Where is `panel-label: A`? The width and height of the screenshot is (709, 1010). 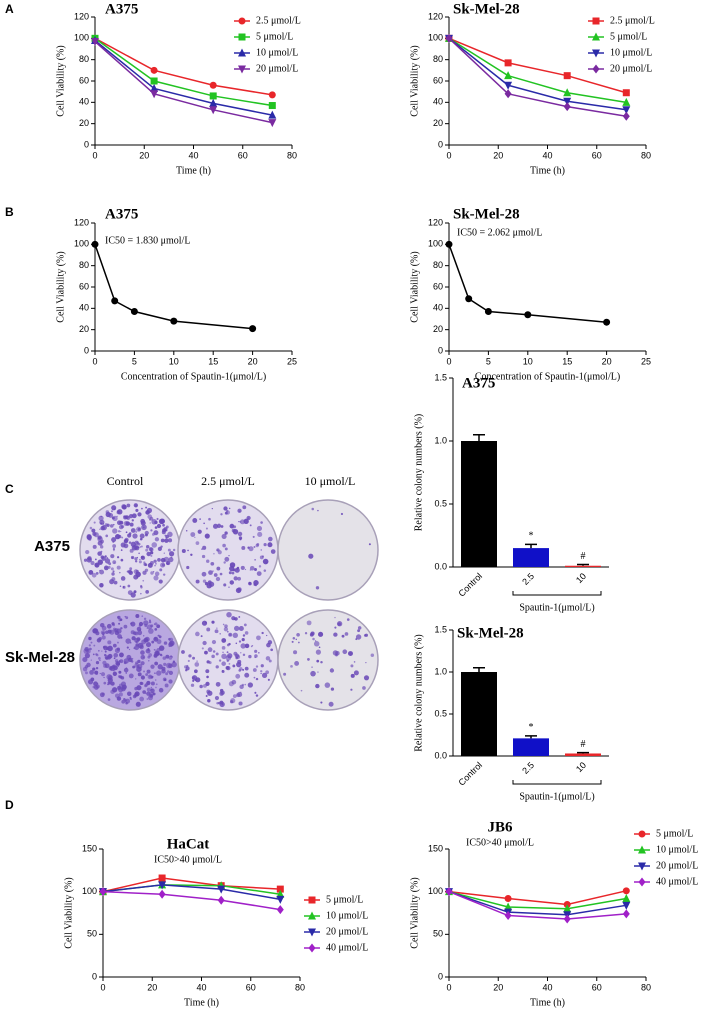 panel-label: A is located at coordinates (9, 9).